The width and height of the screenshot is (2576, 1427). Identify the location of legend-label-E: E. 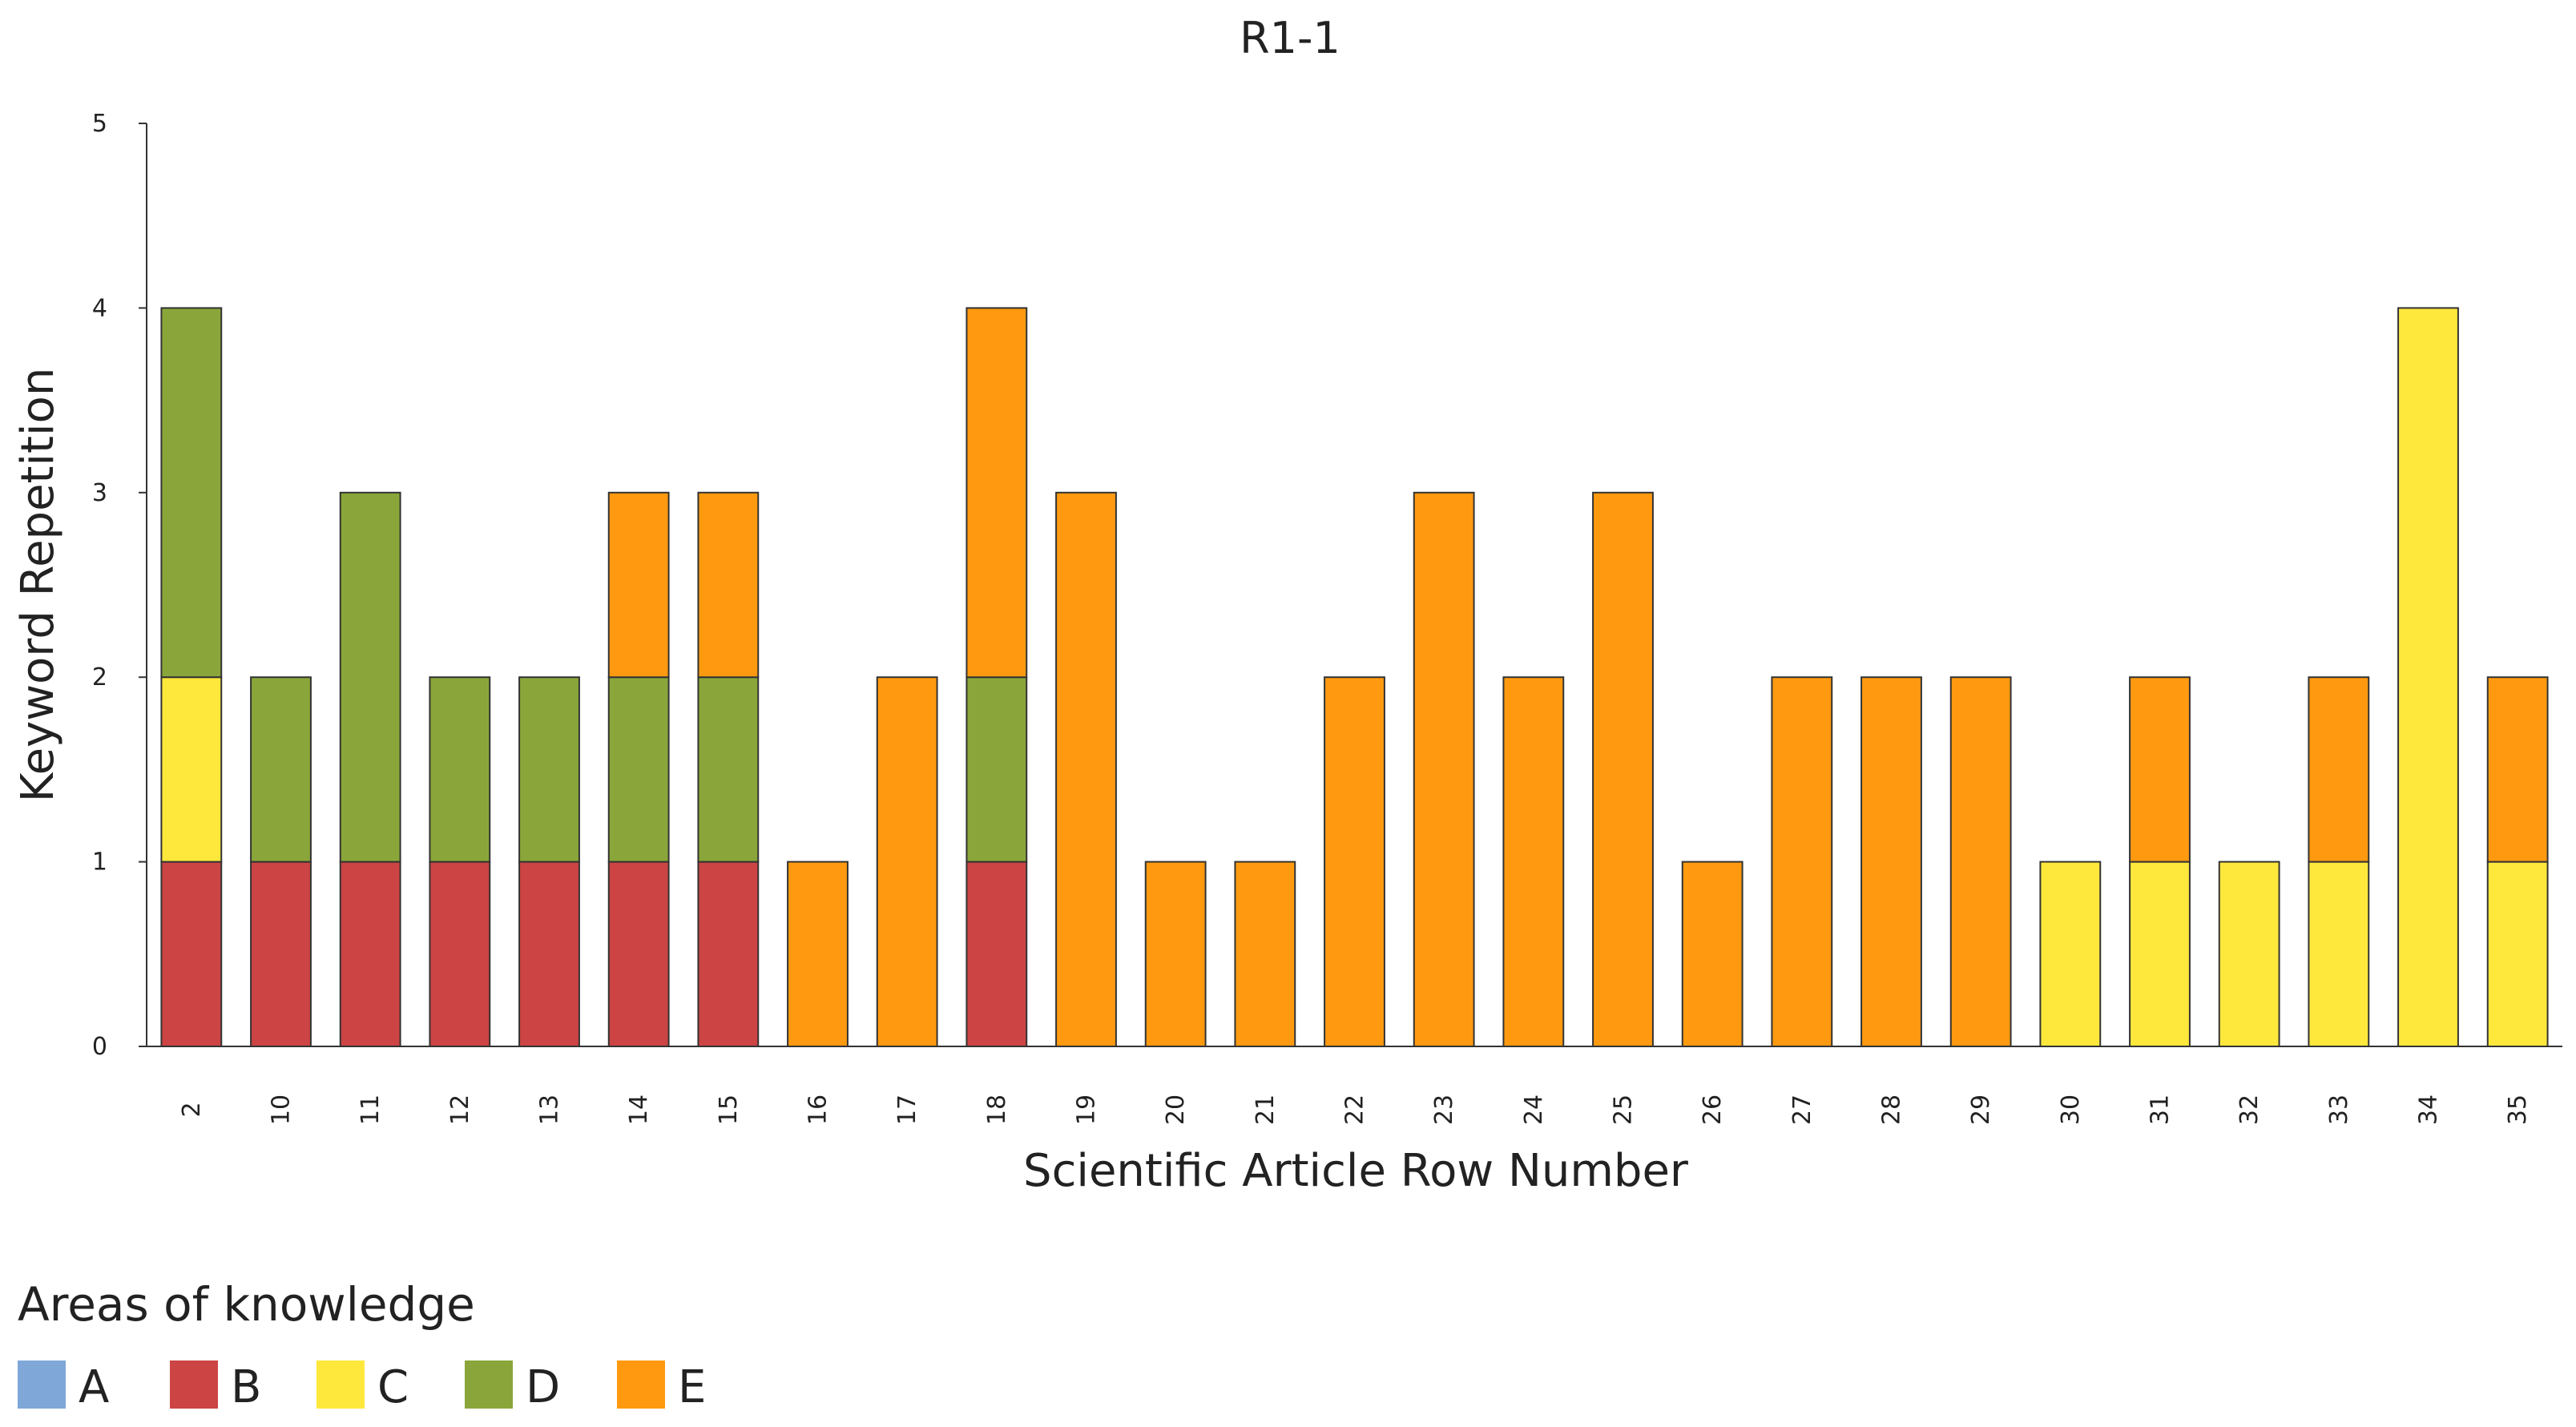
(692, 1387).